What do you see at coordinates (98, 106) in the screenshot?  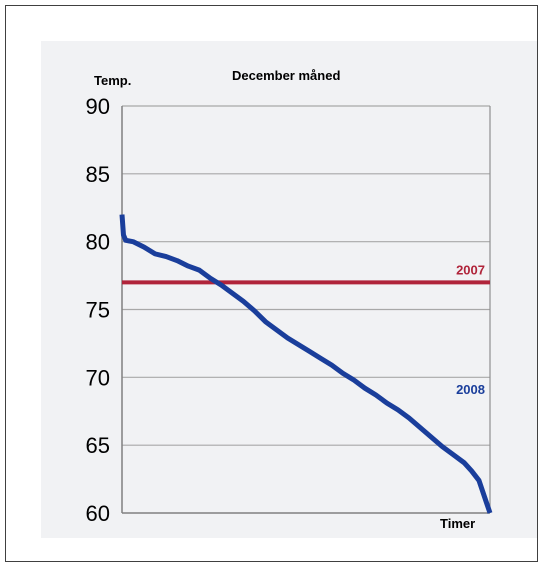 I see `y-tick-label: 90` at bounding box center [98, 106].